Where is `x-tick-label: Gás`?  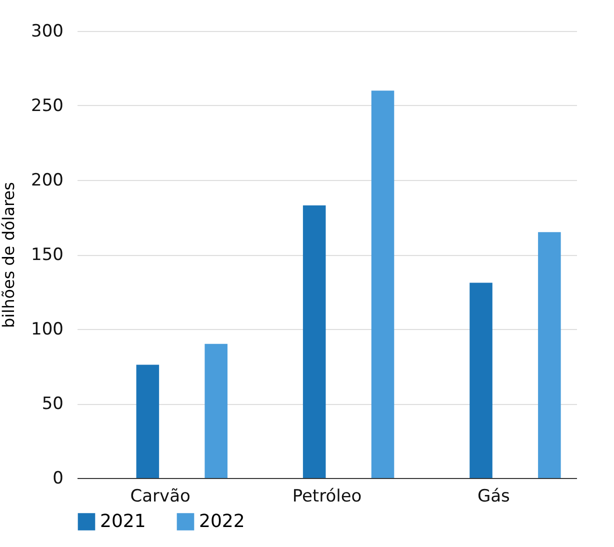
x-tick-label: Gás is located at coordinates (493, 496).